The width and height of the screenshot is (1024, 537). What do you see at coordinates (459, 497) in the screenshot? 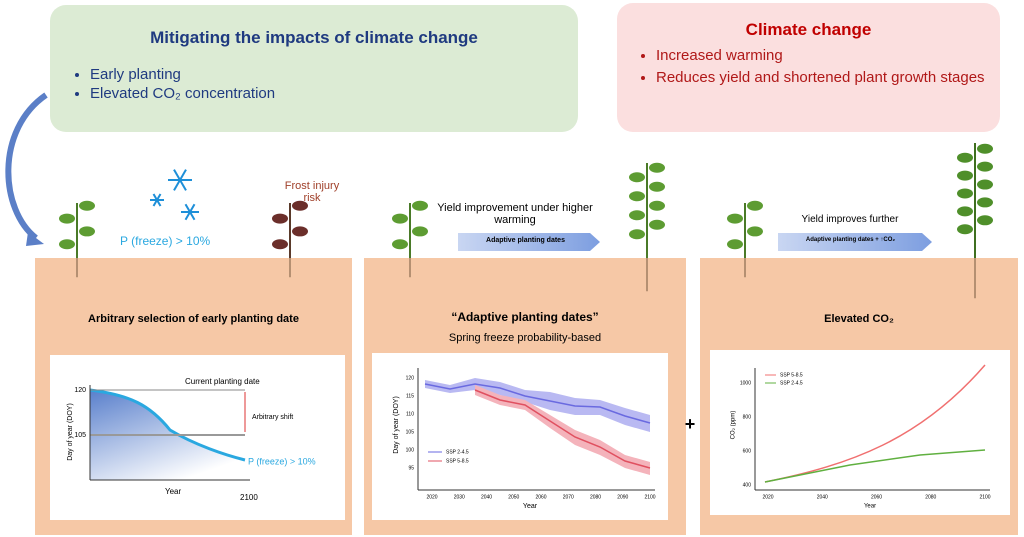
I see `label: 2030` at bounding box center [459, 497].